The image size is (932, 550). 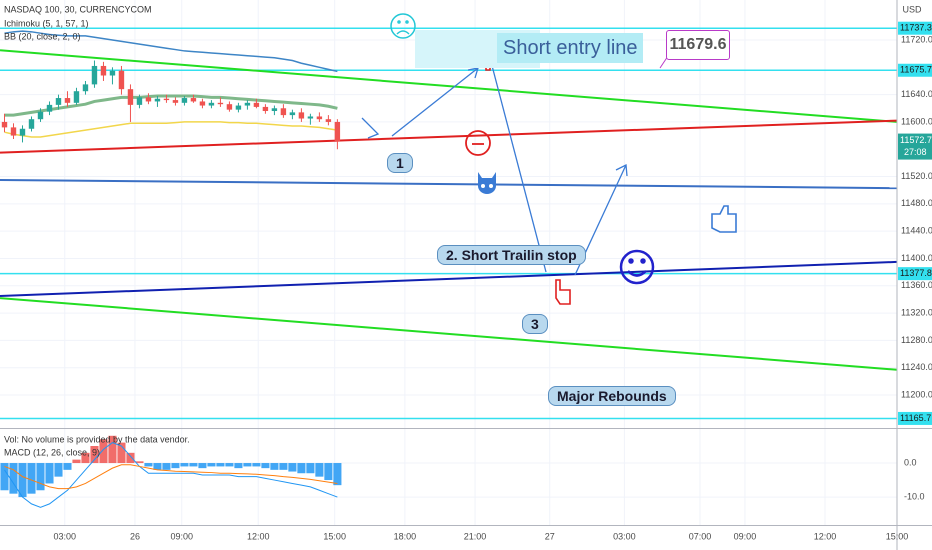 What do you see at coordinates (181, 536) in the screenshot?
I see `x-tick-label: 09:00` at bounding box center [181, 536].